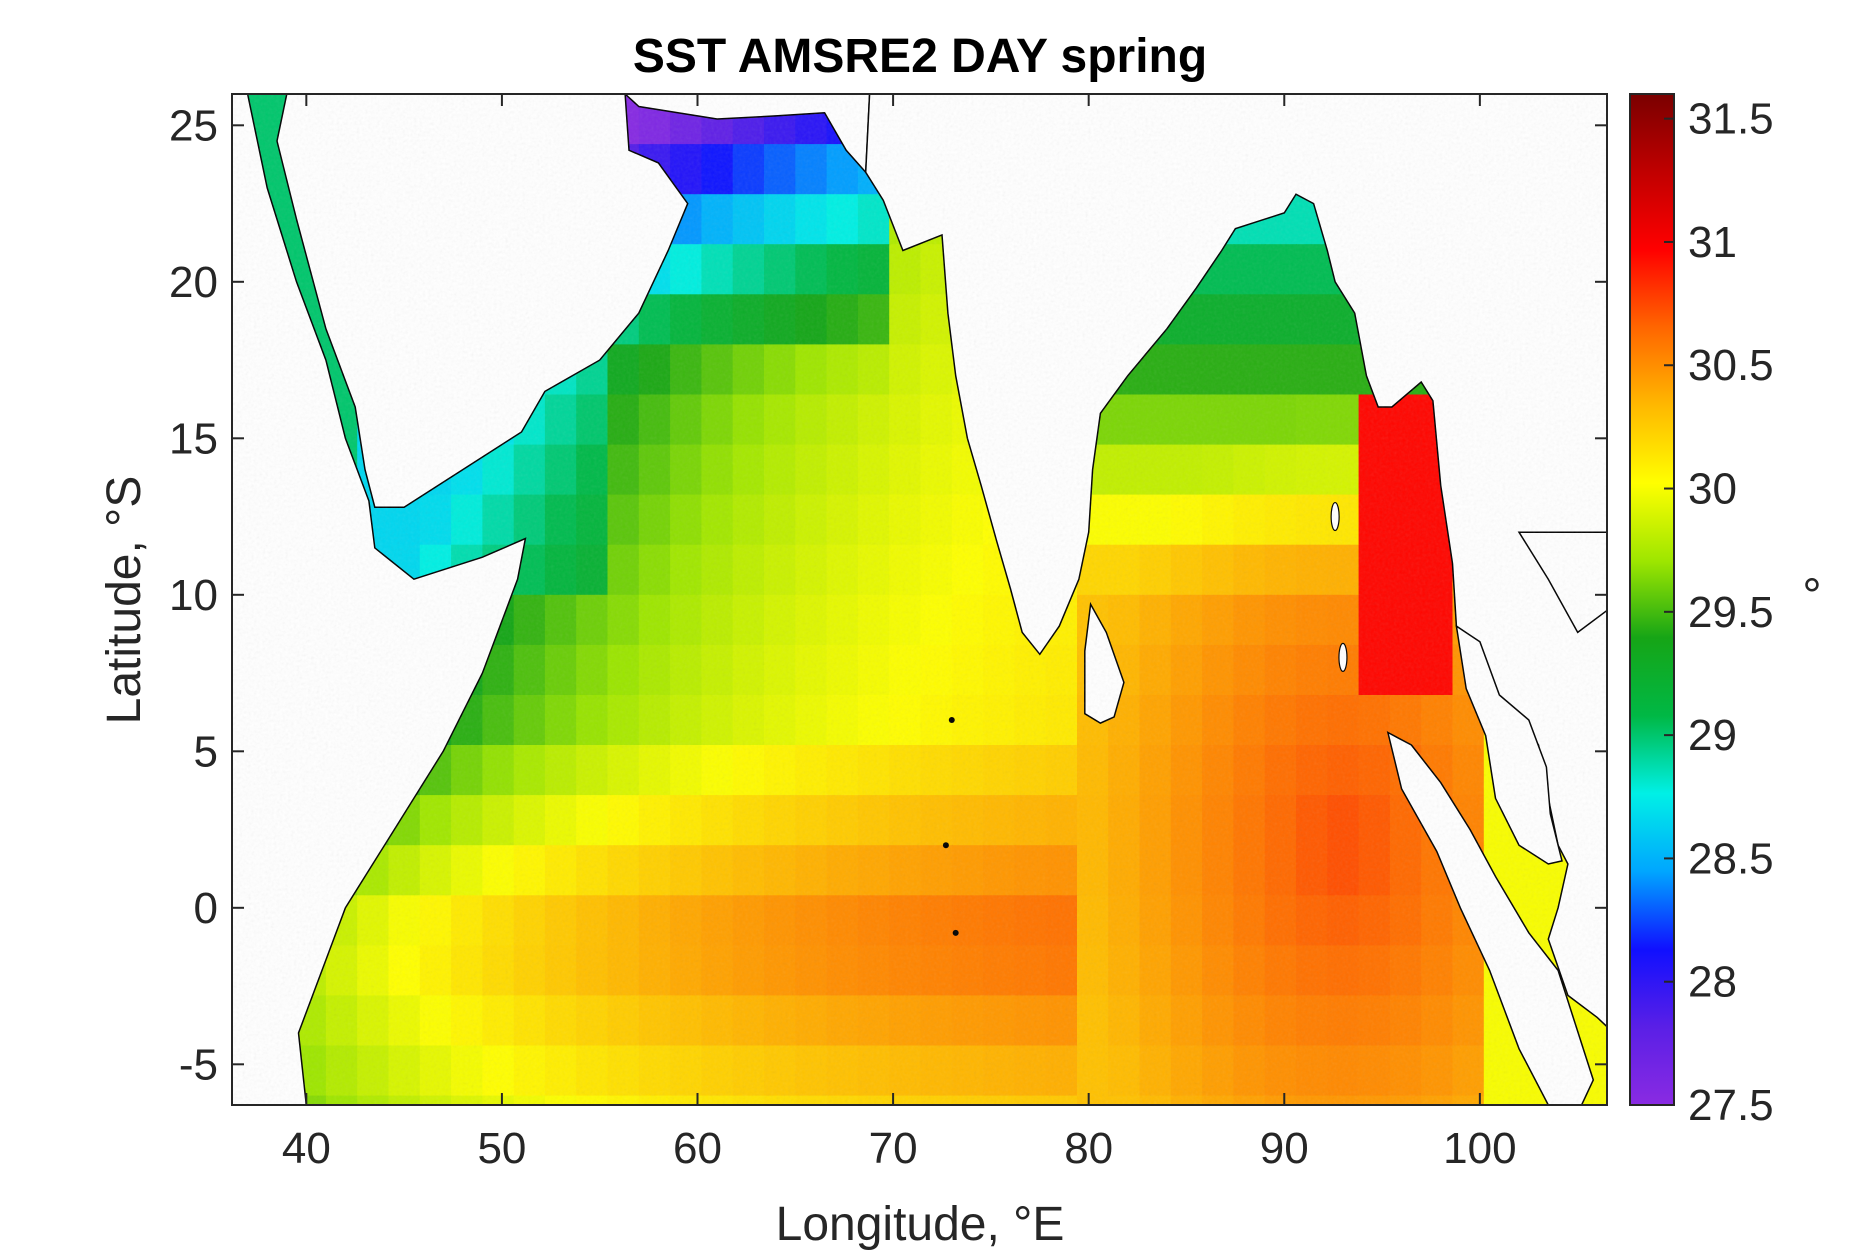  Describe the element at coordinates (1088, 1148) in the screenshot. I see `x-tick-label: 80` at that location.